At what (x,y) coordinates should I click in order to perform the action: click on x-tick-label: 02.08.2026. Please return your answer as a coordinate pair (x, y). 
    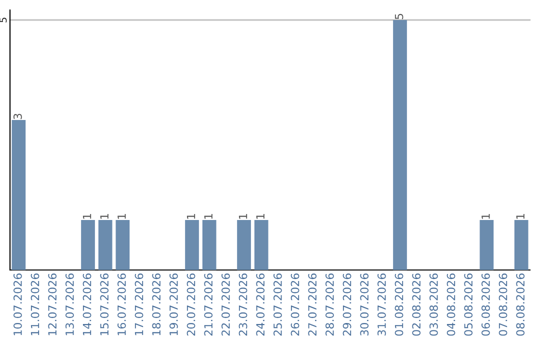
    Looking at the image, I should click on (416, 304).